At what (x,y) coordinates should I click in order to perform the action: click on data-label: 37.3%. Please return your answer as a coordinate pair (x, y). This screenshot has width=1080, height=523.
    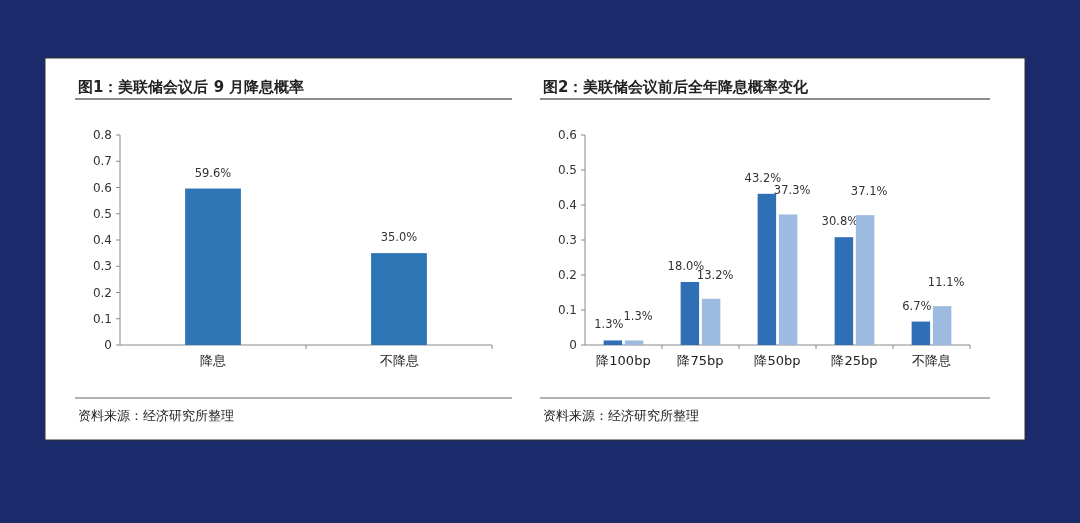
    Looking at the image, I should click on (792, 190).